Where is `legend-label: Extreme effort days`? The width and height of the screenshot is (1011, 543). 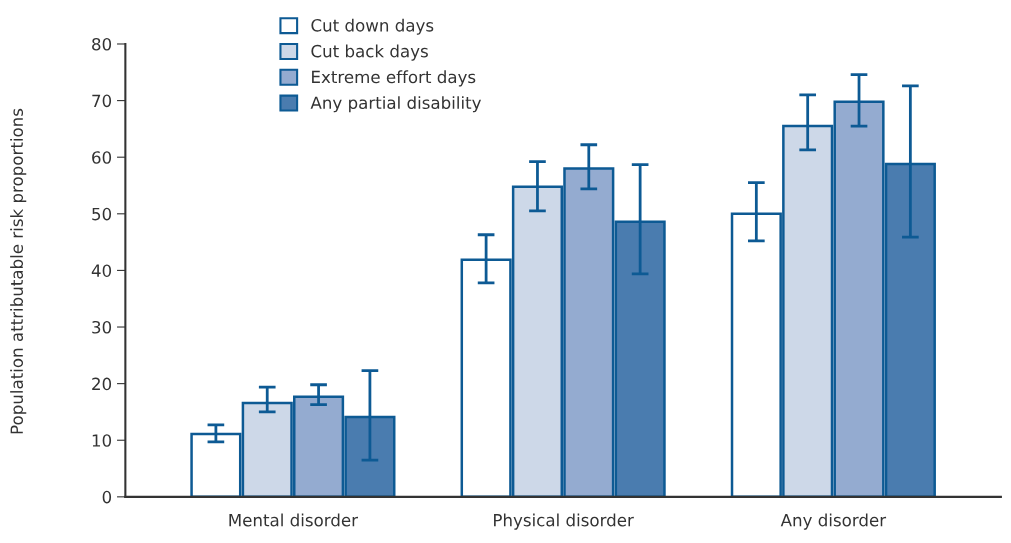 legend-label: Extreme effort days is located at coordinates (394, 78).